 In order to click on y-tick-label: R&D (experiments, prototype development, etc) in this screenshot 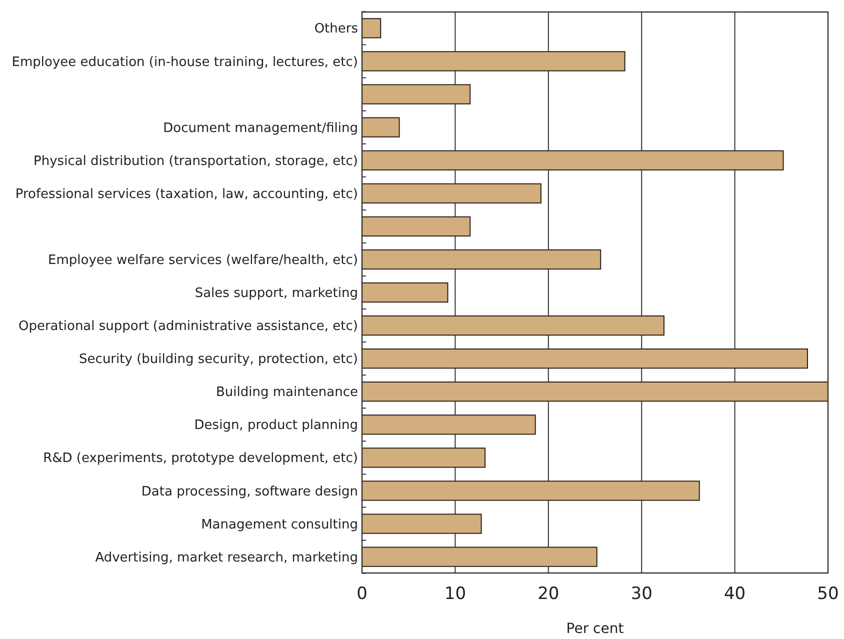, I will do `click(200, 458)`.